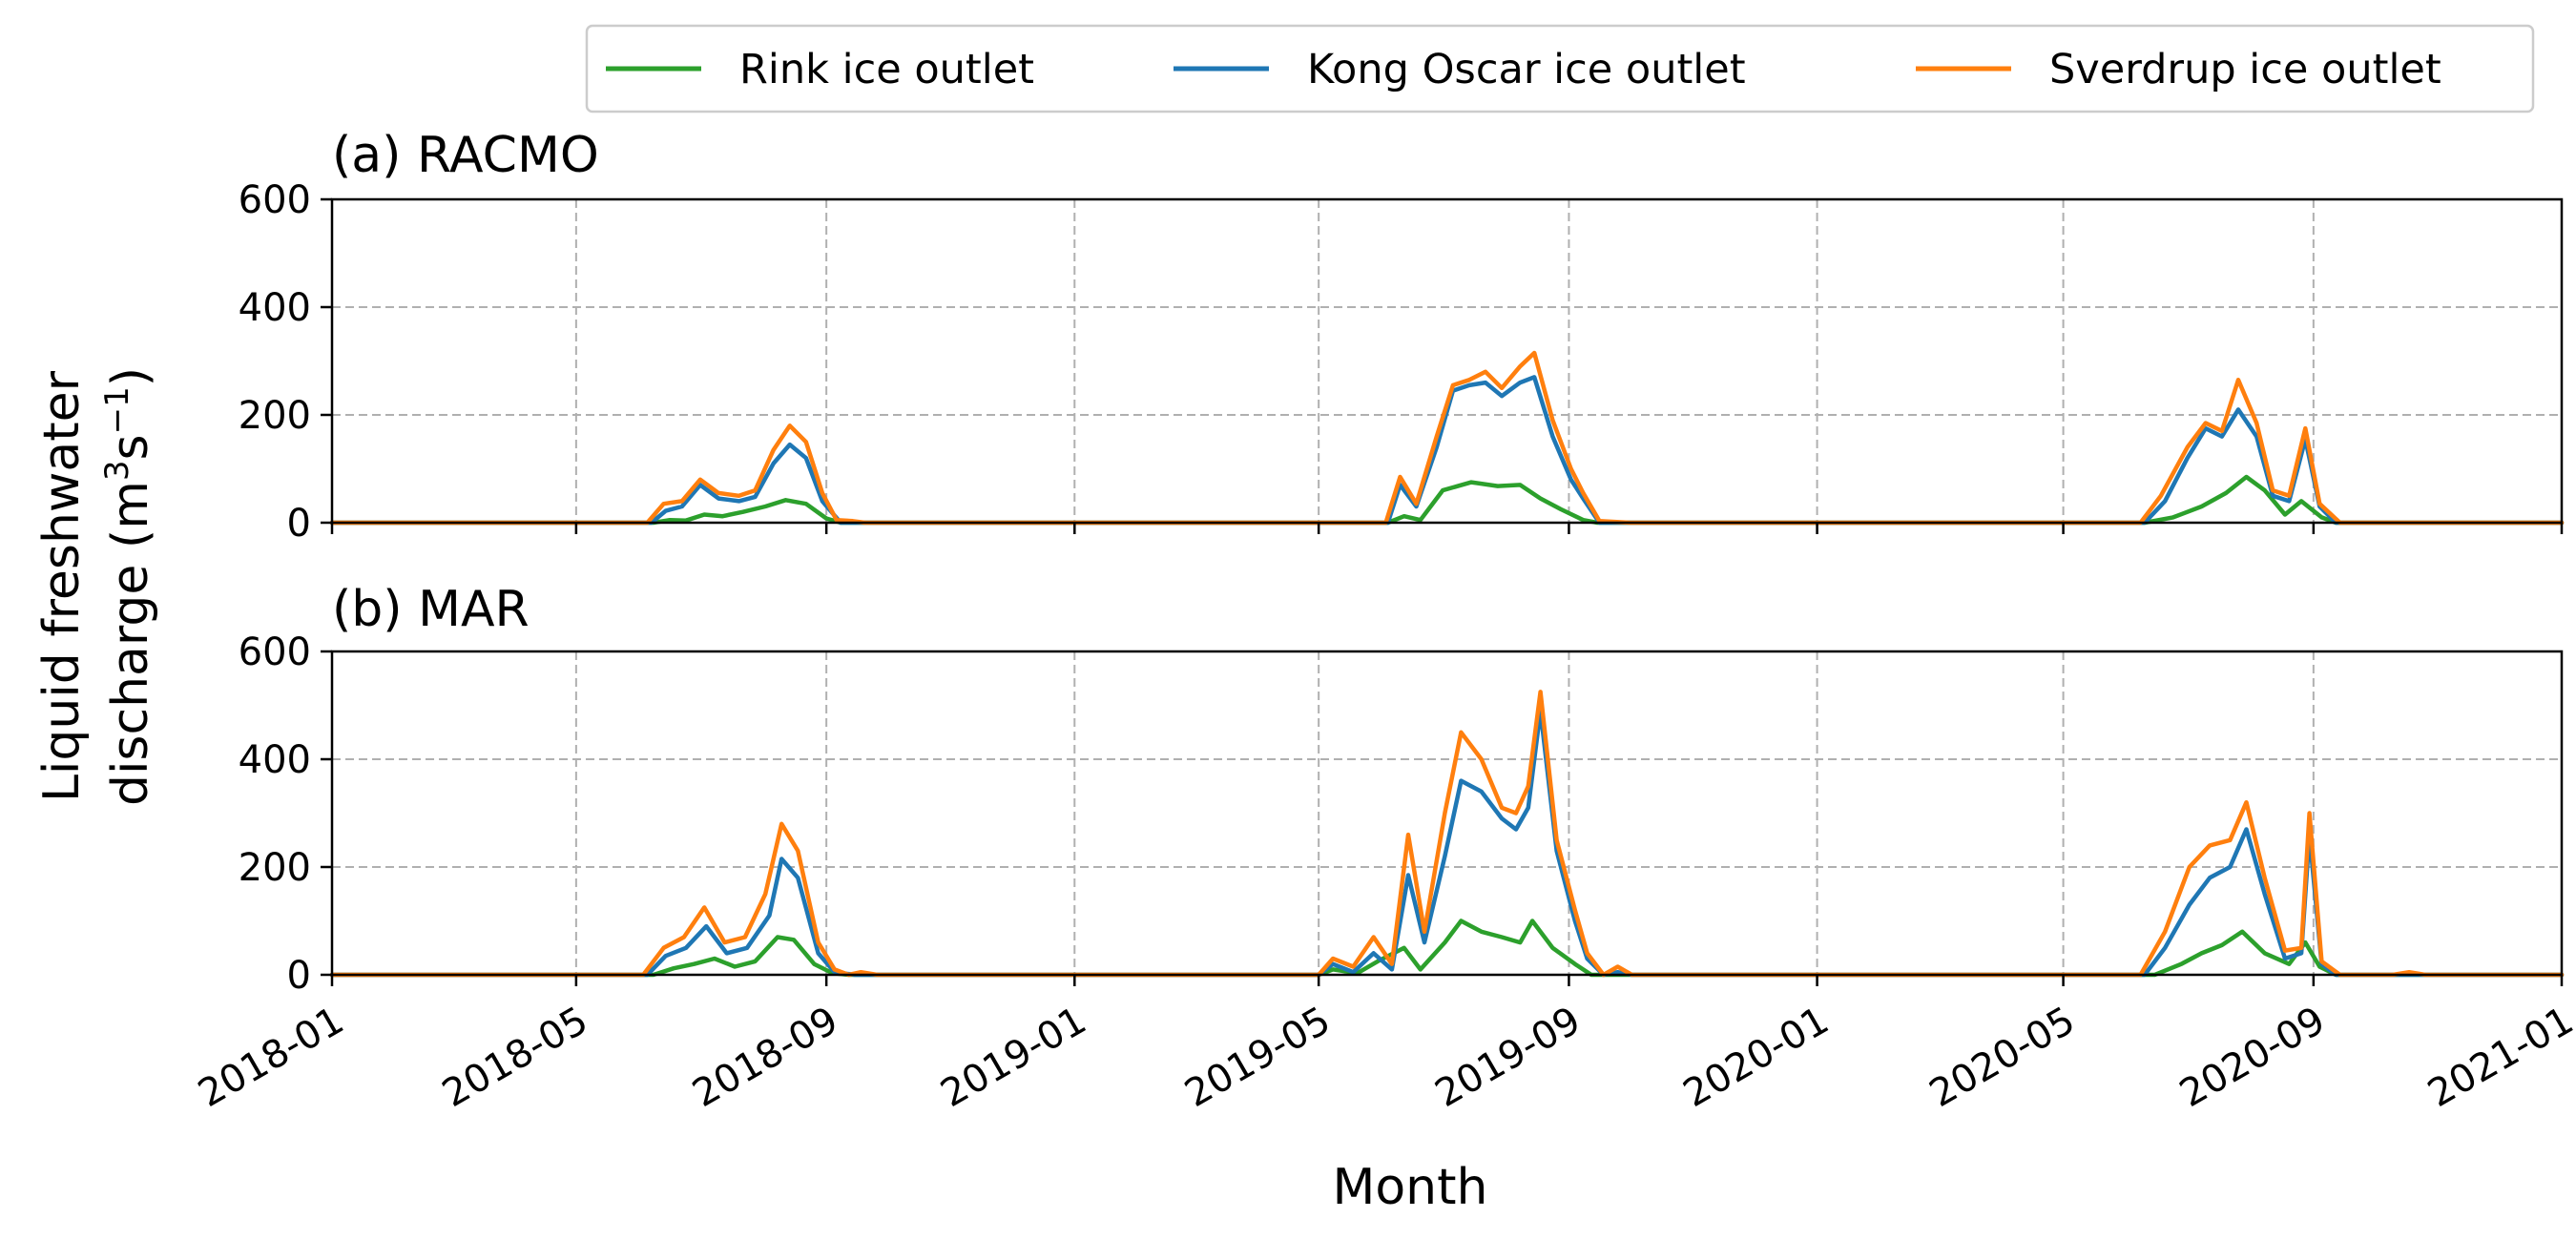 Image resolution: width=2576 pixels, height=1239 pixels. I want to click on y-axis-label-line2: discharge (m3s−1), so click(128, 586).